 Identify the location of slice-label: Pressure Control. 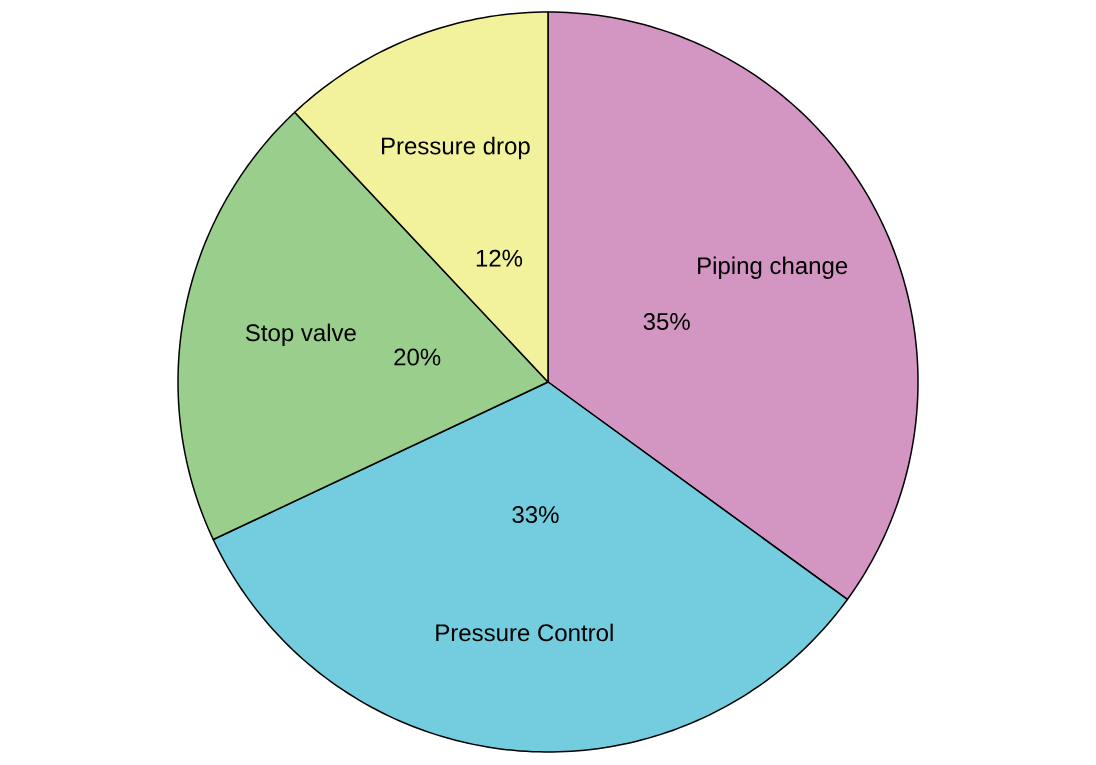
(524, 632).